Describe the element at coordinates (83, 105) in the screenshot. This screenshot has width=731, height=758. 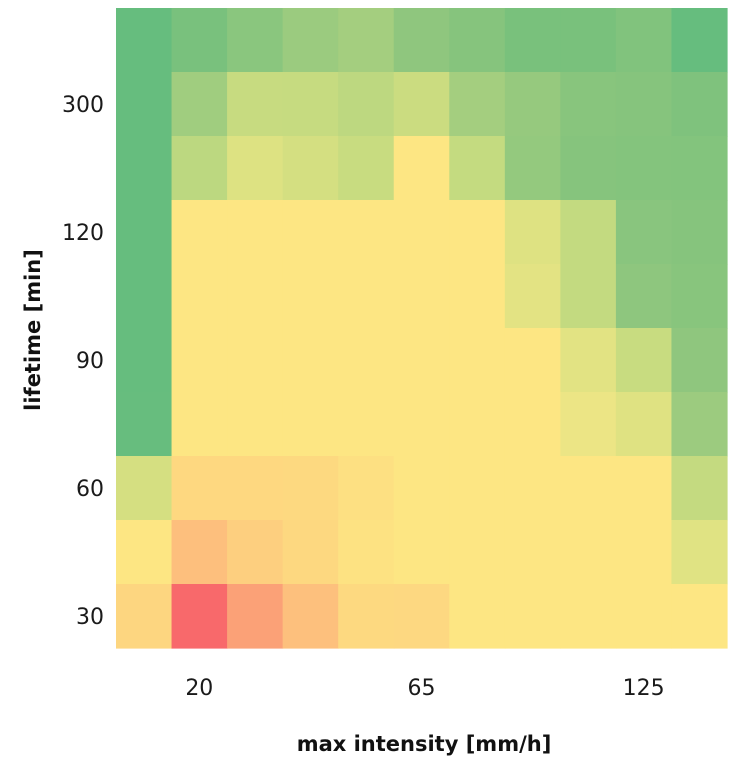
I see `y-tick-label: 300` at that location.